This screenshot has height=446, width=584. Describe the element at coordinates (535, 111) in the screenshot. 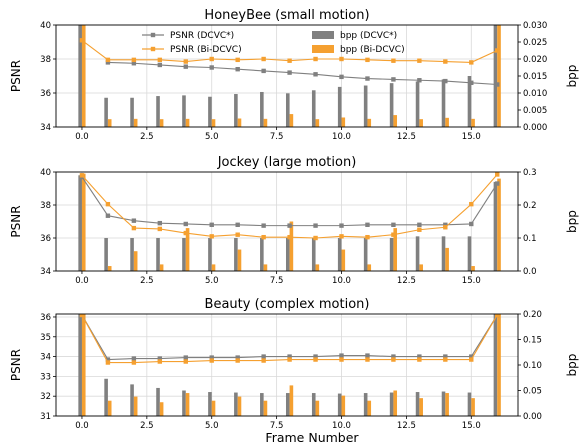

I see `y-tick-label-right: 0.005` at that location.